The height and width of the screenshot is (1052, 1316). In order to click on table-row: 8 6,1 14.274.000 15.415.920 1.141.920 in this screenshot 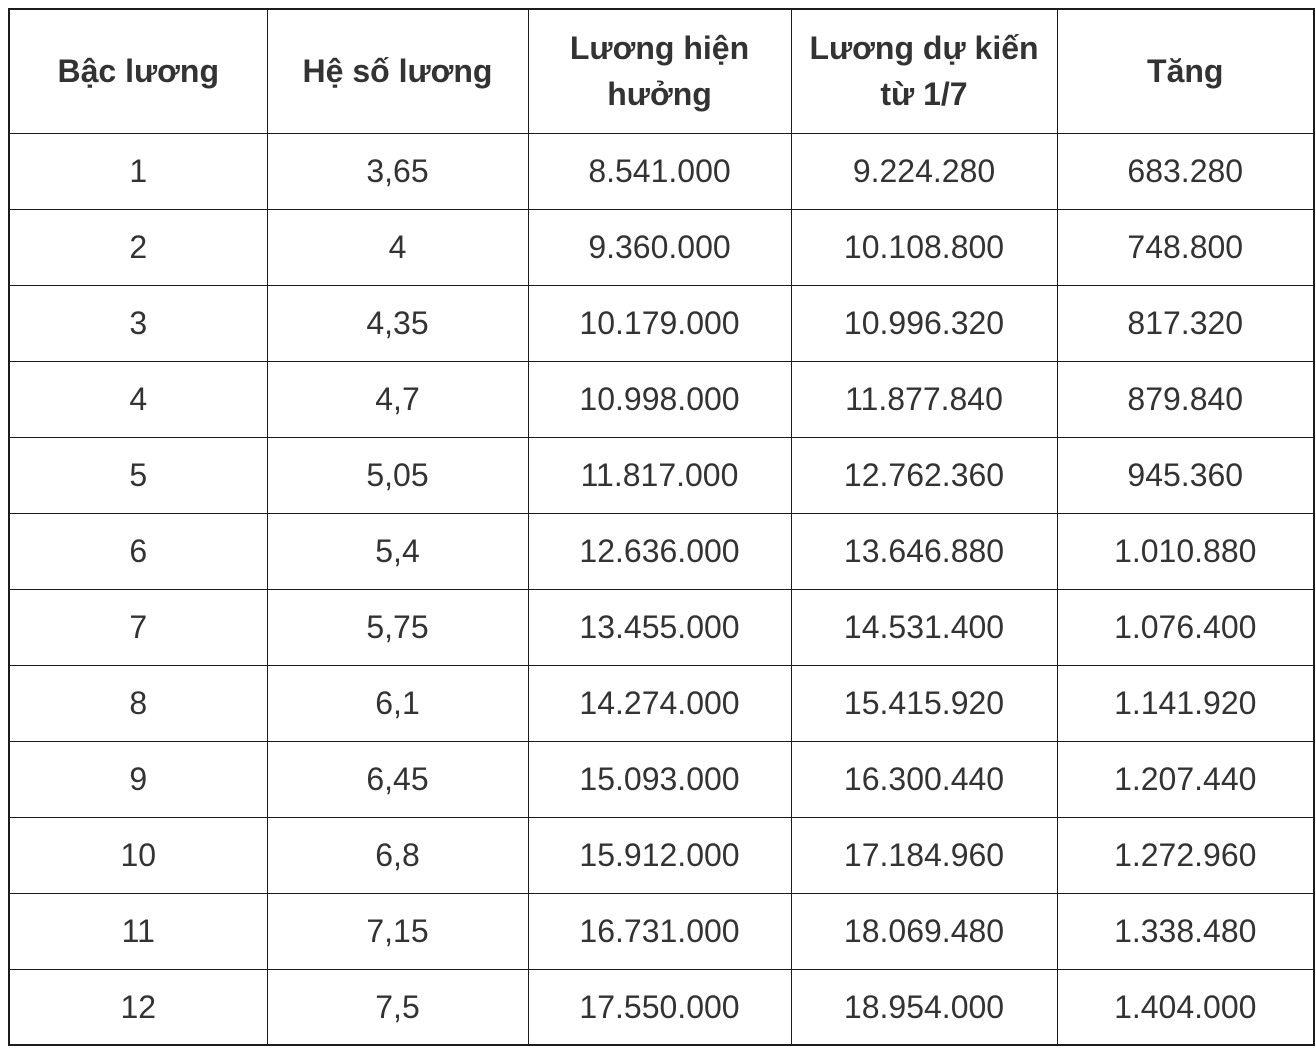, I will do `click(661, 703)`.